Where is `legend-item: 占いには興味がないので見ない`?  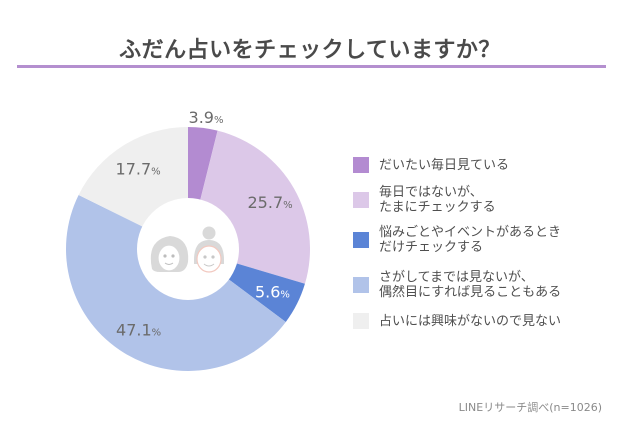 legend-item: 占いには興味がないので見ない is located at coordinates (478, 321).